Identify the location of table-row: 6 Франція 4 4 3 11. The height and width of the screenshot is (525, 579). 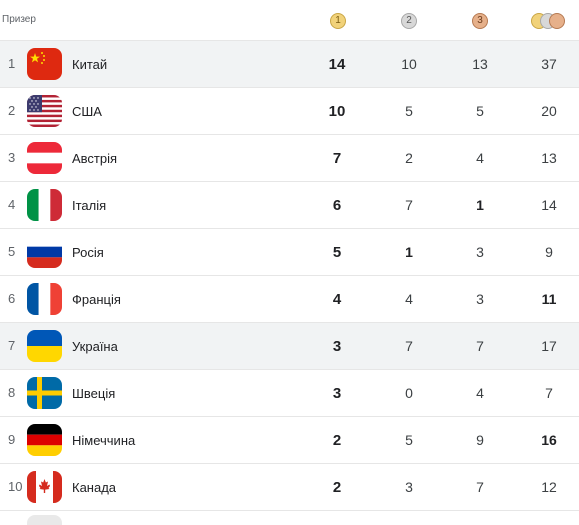
(289, 298).